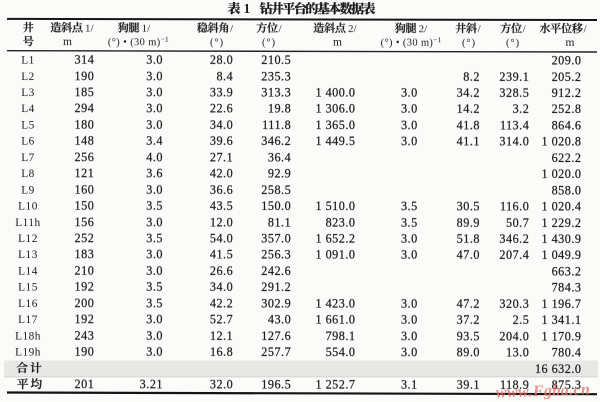 The width and height of the screenshot is (600, 402). What do you see at coordinates (561, 239) in the screenshot?
I see `svg-text: 1 430.9` at bounding box center [561, 239].